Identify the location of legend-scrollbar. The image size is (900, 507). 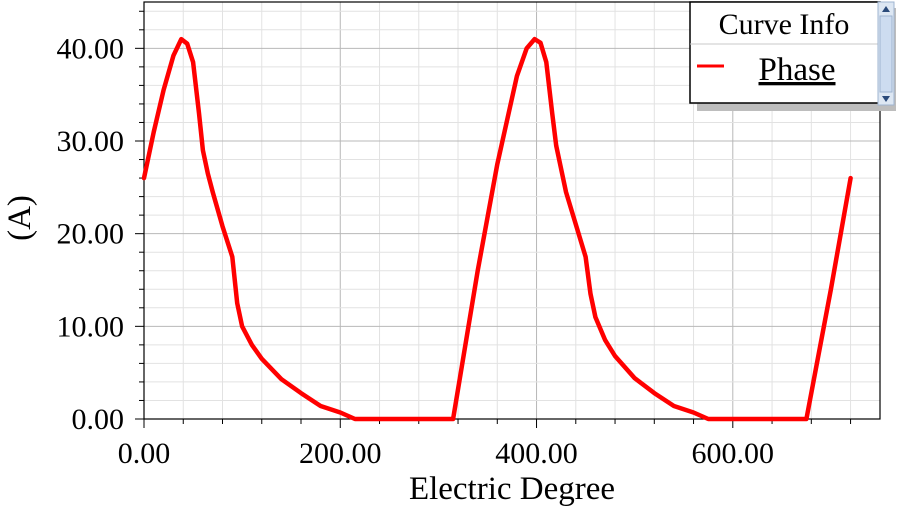
(886, 53).